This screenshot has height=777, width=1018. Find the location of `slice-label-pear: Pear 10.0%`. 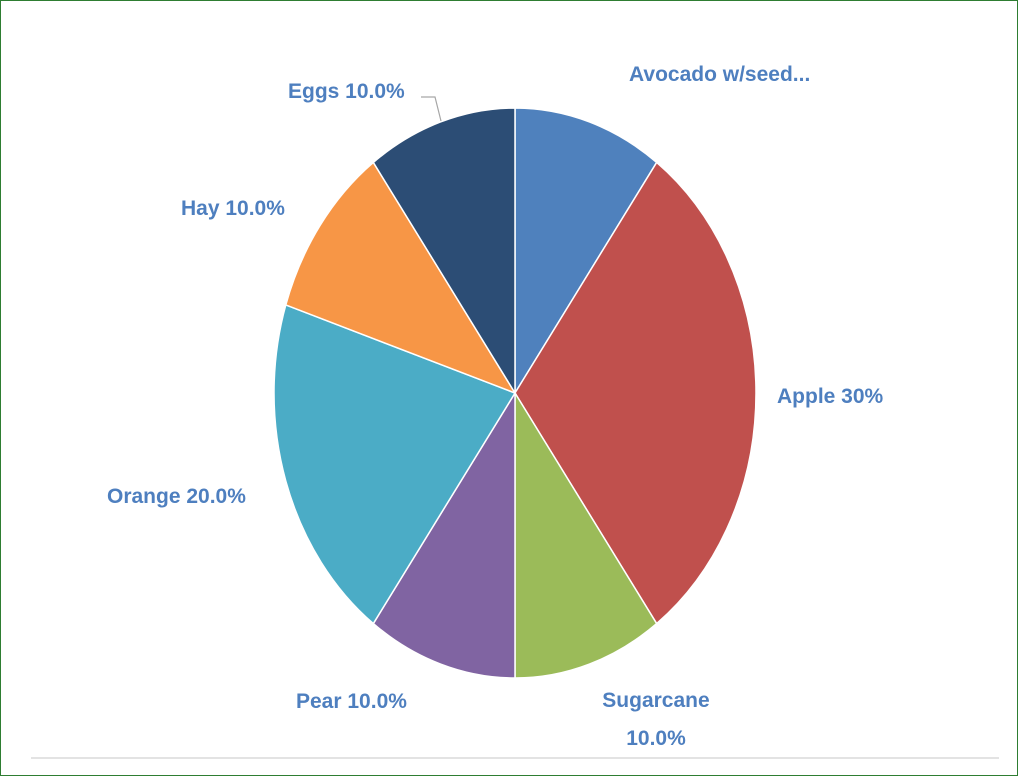

slice-label-pear: Pear 10.0% is located at coordinates (351, 701).